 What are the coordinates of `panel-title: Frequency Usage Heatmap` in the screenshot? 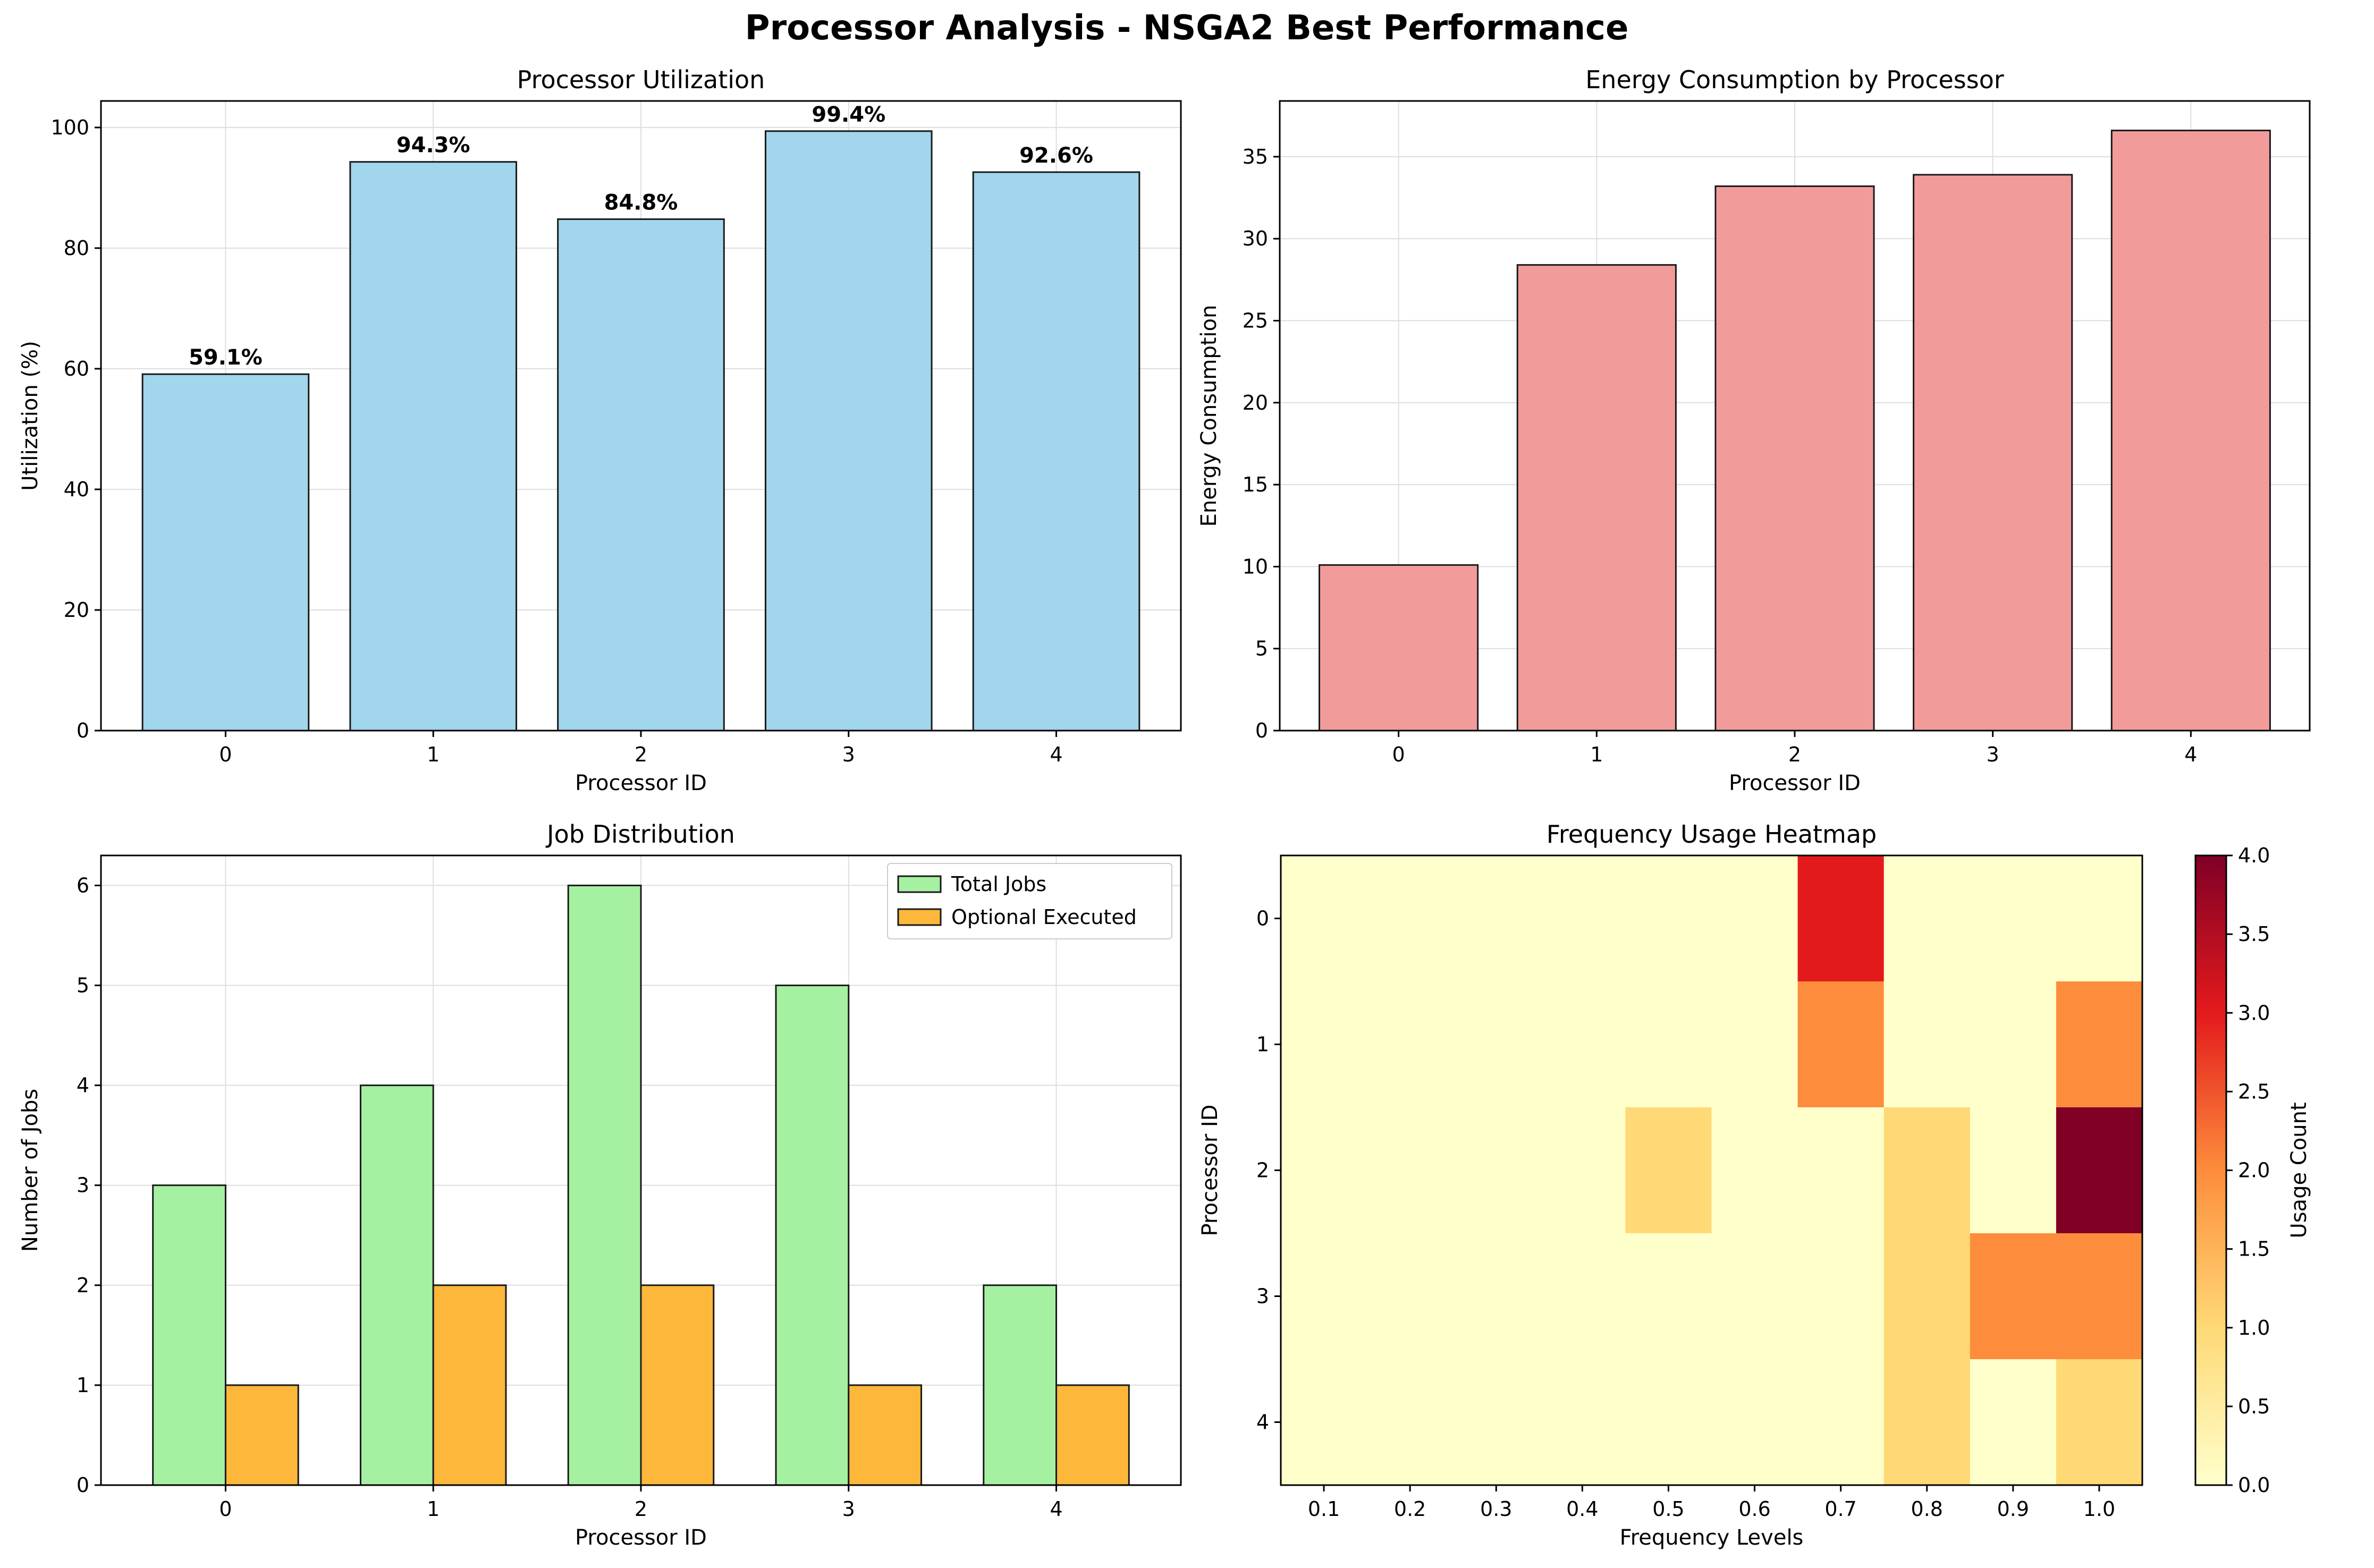 It's located at (1712, 834).